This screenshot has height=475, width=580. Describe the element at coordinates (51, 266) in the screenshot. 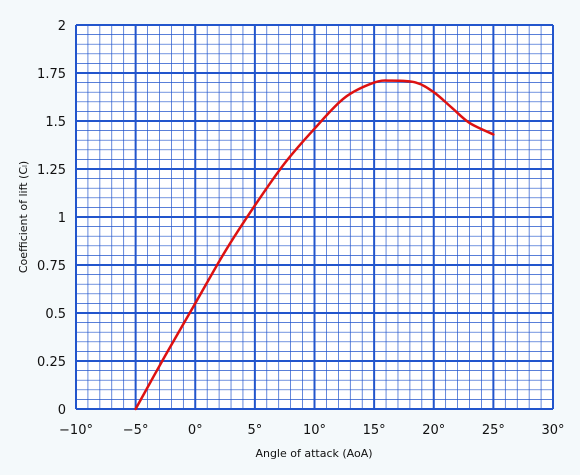

I see `y-tick-label: 0.75` at that location.